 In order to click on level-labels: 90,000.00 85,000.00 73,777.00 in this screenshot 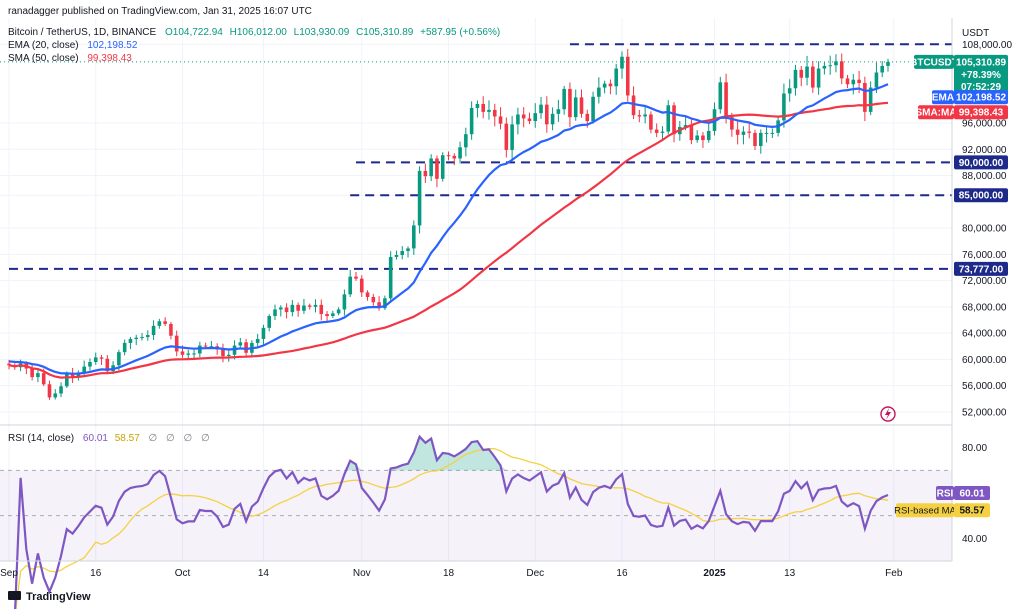, I will do `click(981, 215)`.